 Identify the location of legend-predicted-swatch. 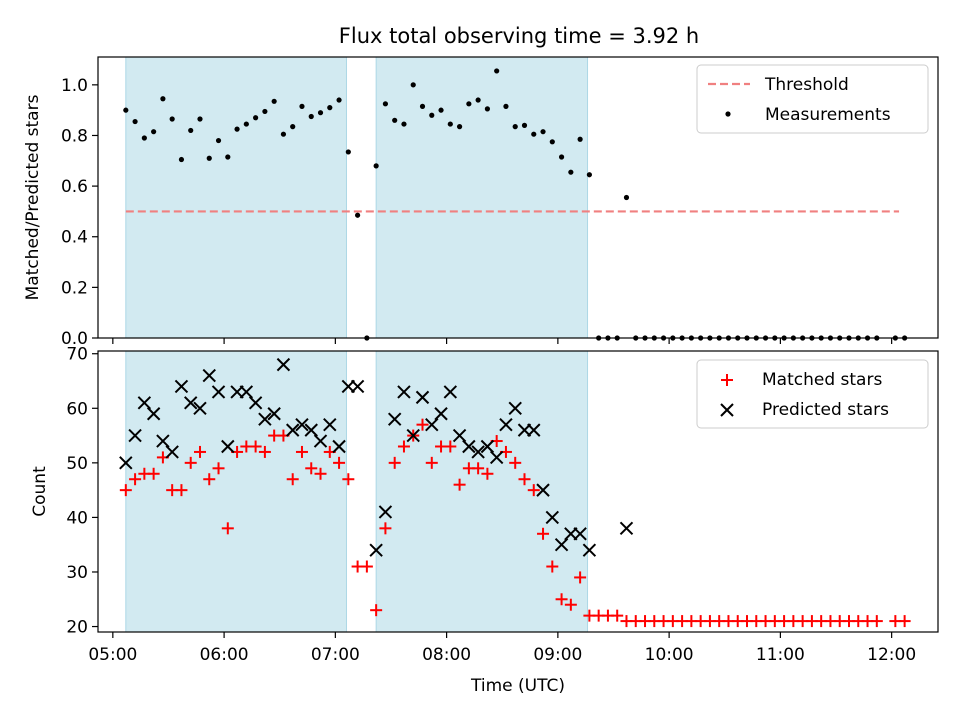
(727, 410).